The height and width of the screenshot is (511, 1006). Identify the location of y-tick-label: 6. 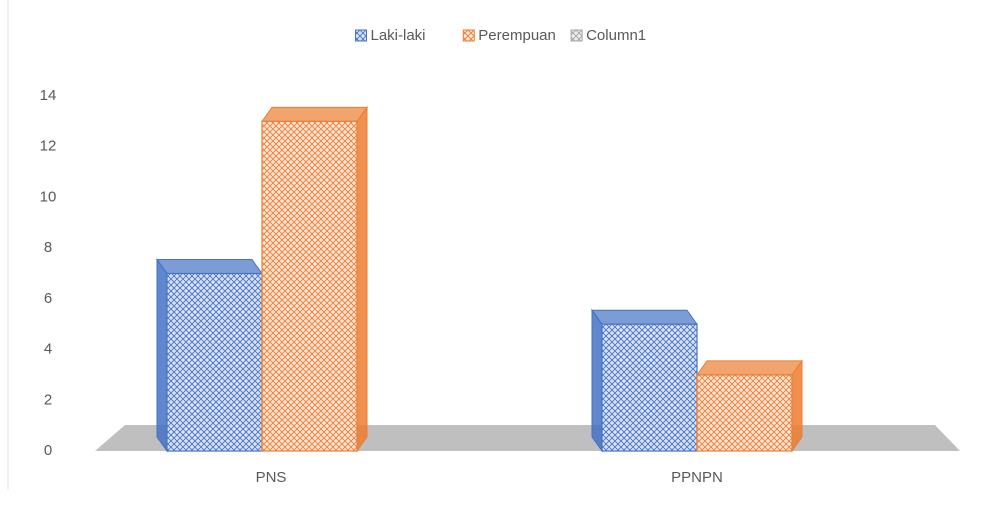
(48, 298).